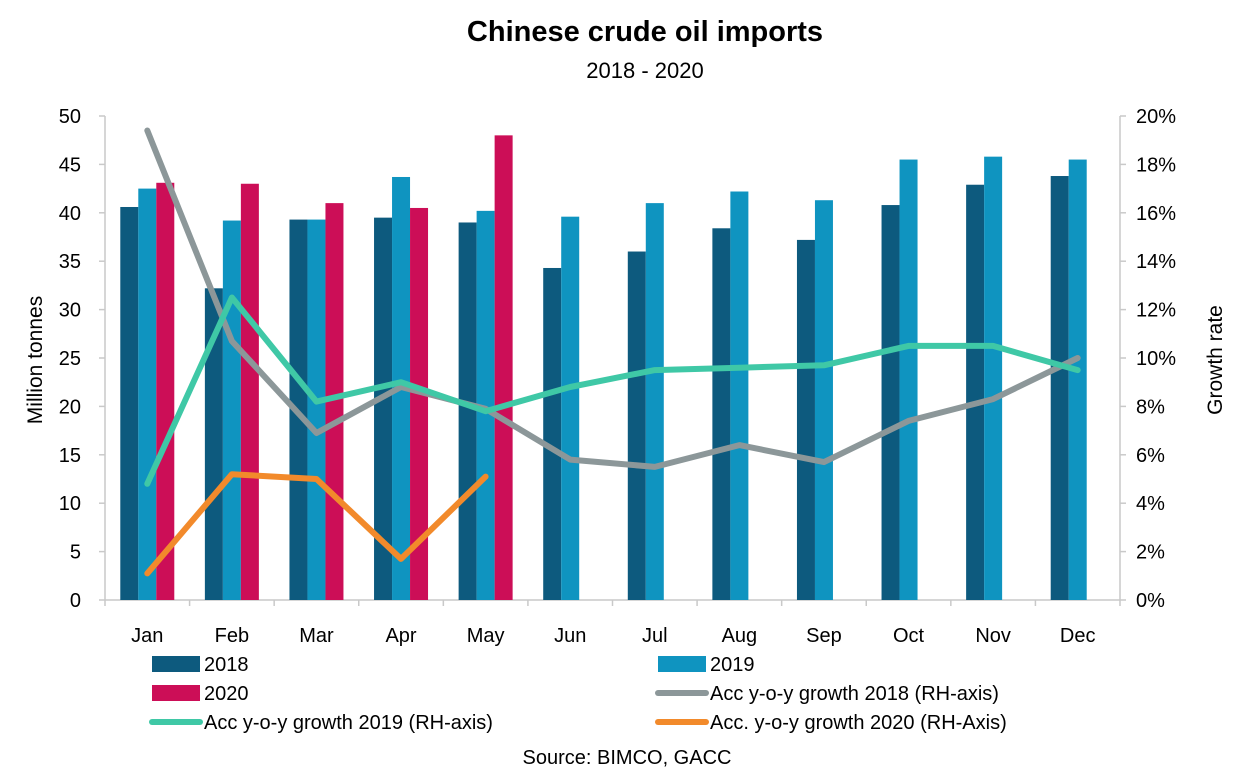 This screenshot has height=783, width=1238. I want to click on y-tick-label: 20, so click(70, 407).